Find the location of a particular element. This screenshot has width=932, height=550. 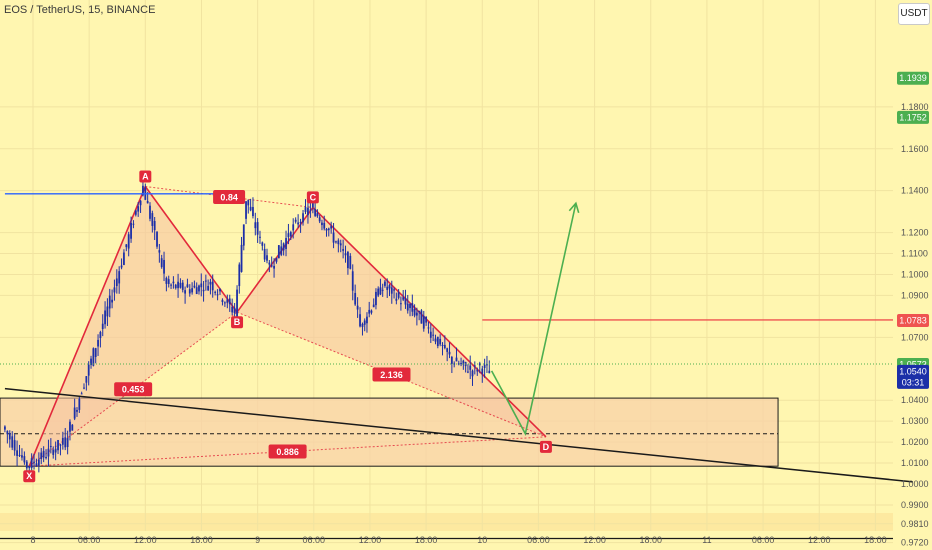

ratio-label: 0.453 is located at coordinates (133, 390).